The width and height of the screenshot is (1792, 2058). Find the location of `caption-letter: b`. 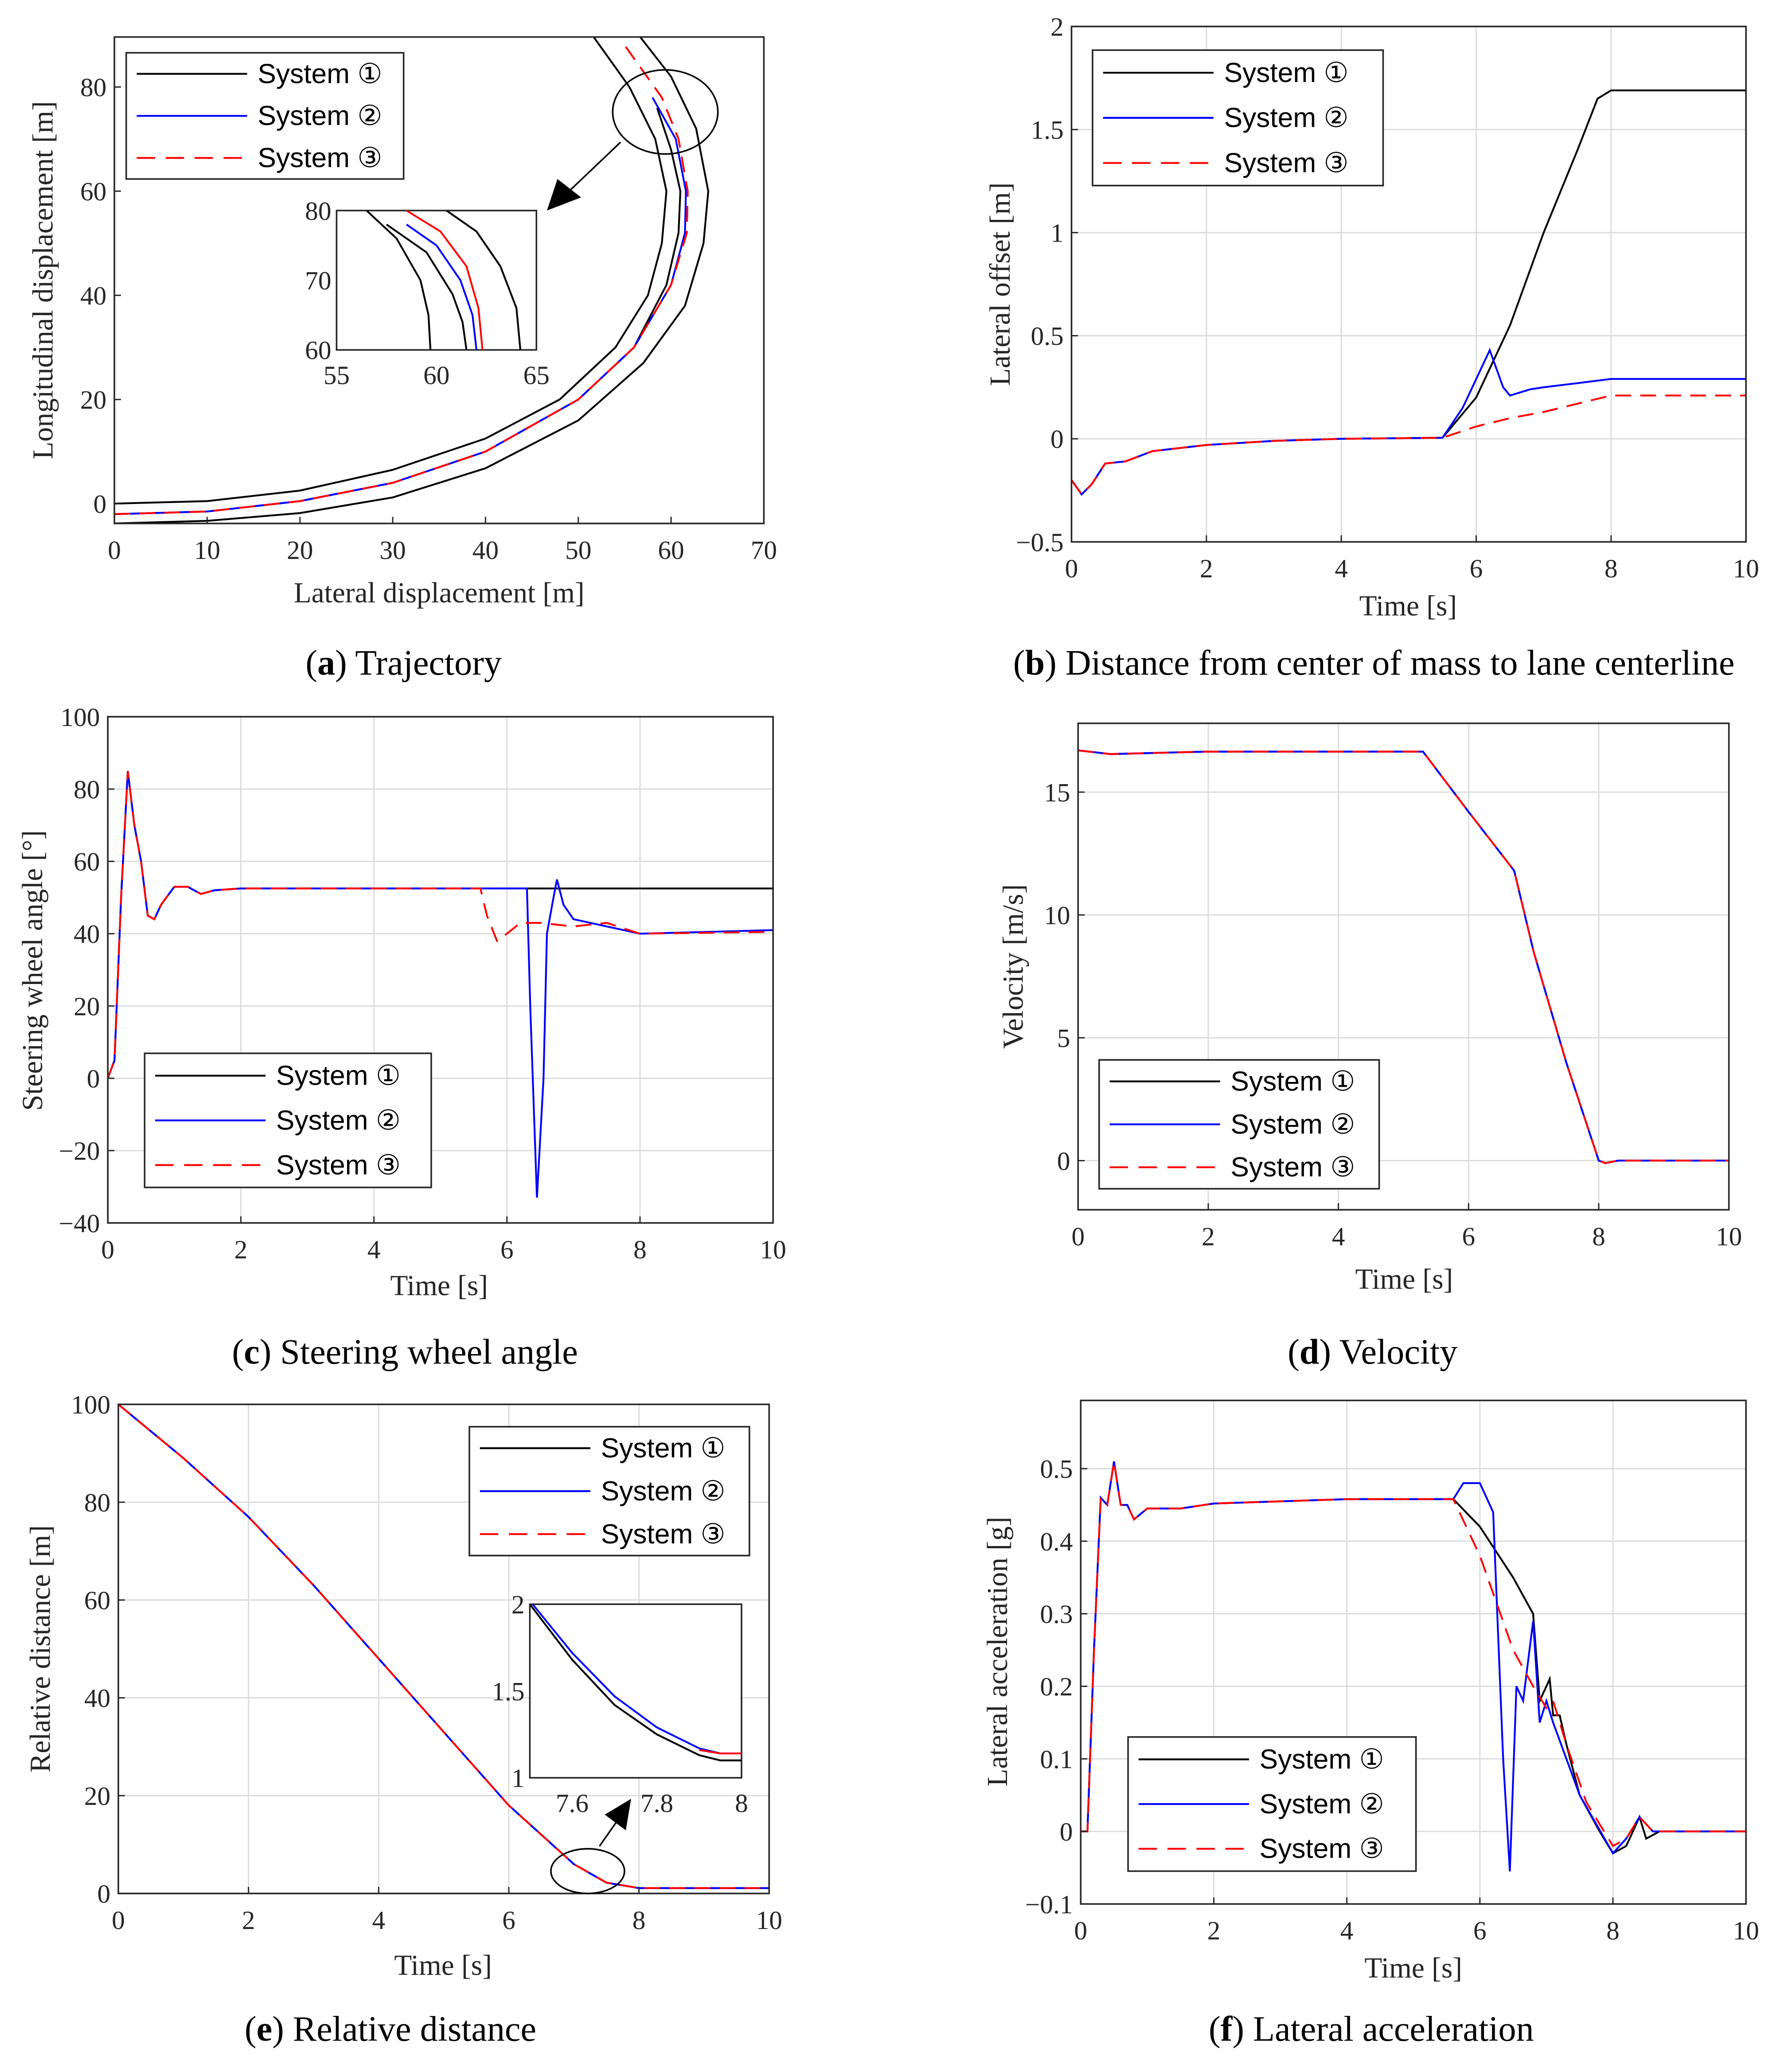

caption-letter: b is located at coordinates (1035, 663).